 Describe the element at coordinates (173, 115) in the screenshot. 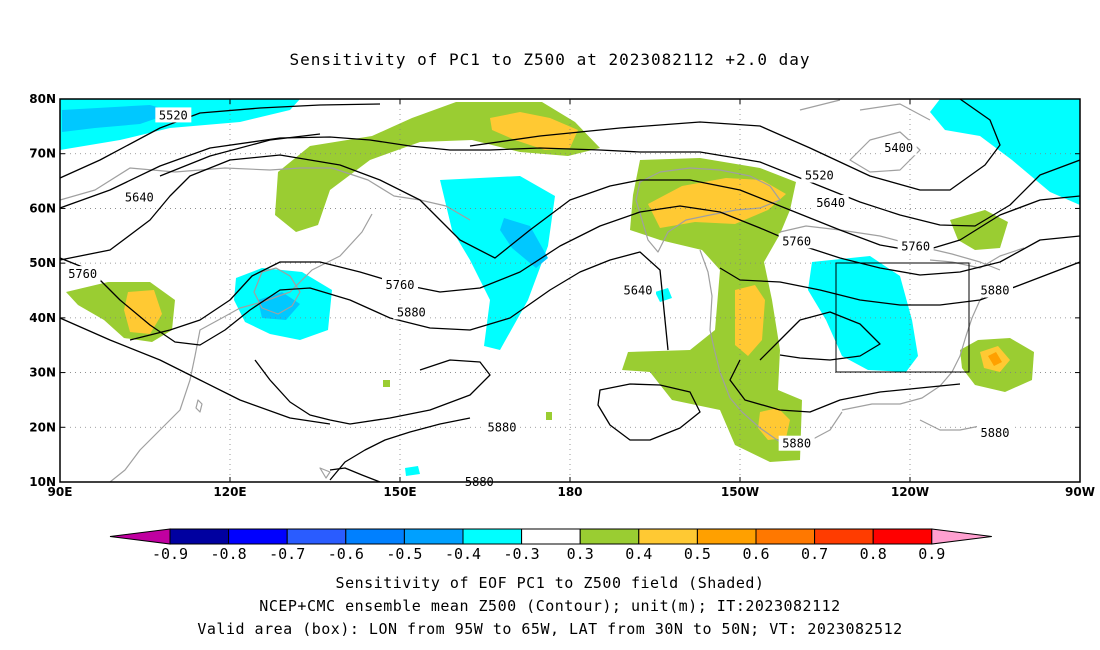

I see `contour-label-1: 5520` at that location.